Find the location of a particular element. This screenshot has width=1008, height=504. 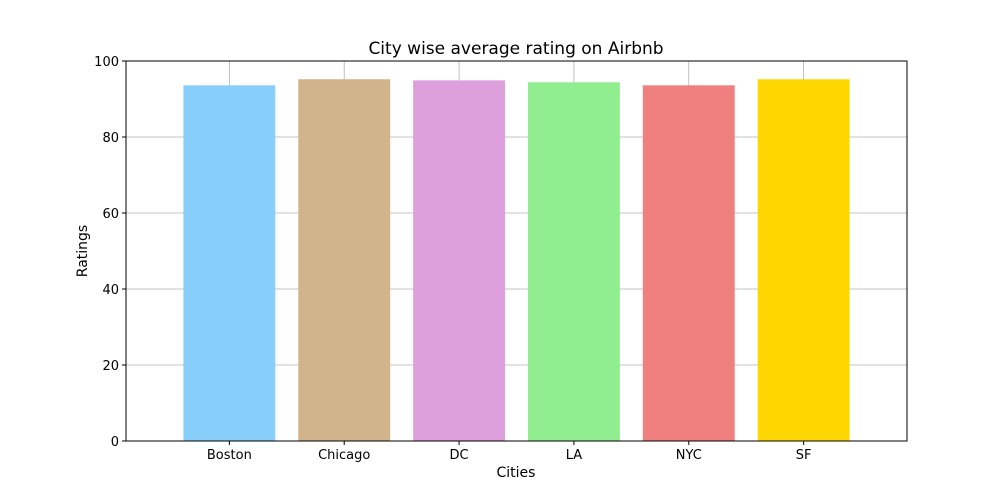

y-tick-label: 100 is located at coordinates (106, 62).